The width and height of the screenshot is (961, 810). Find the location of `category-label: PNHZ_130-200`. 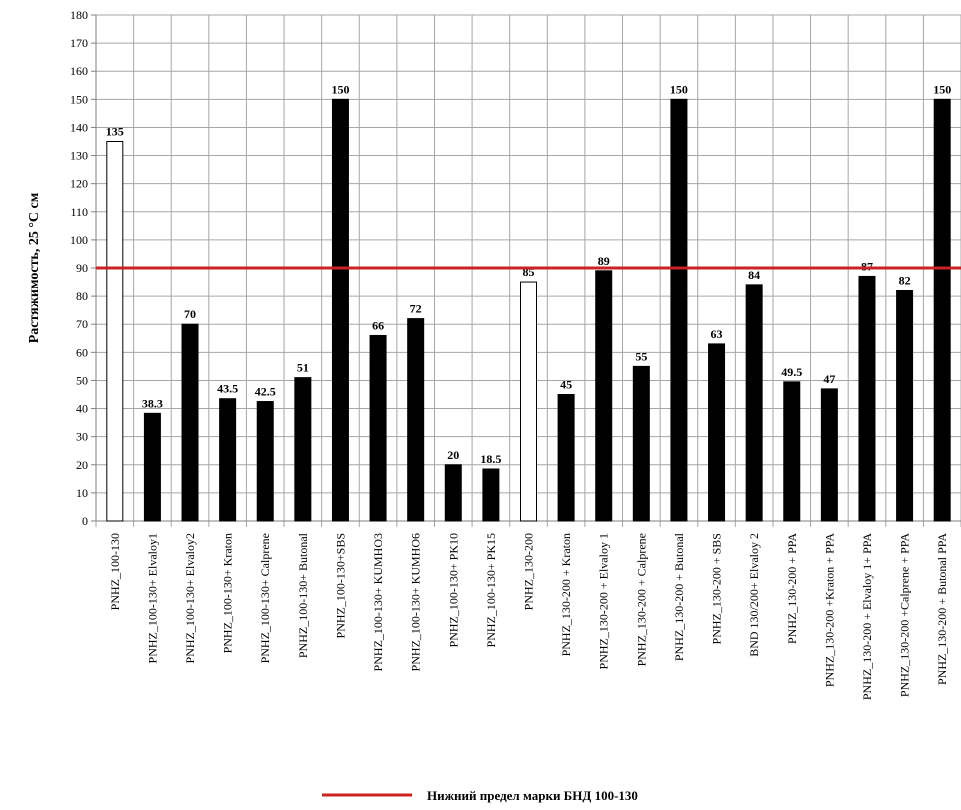

category-label: PNHZ_130-200 is located at coordinates (529, 571).